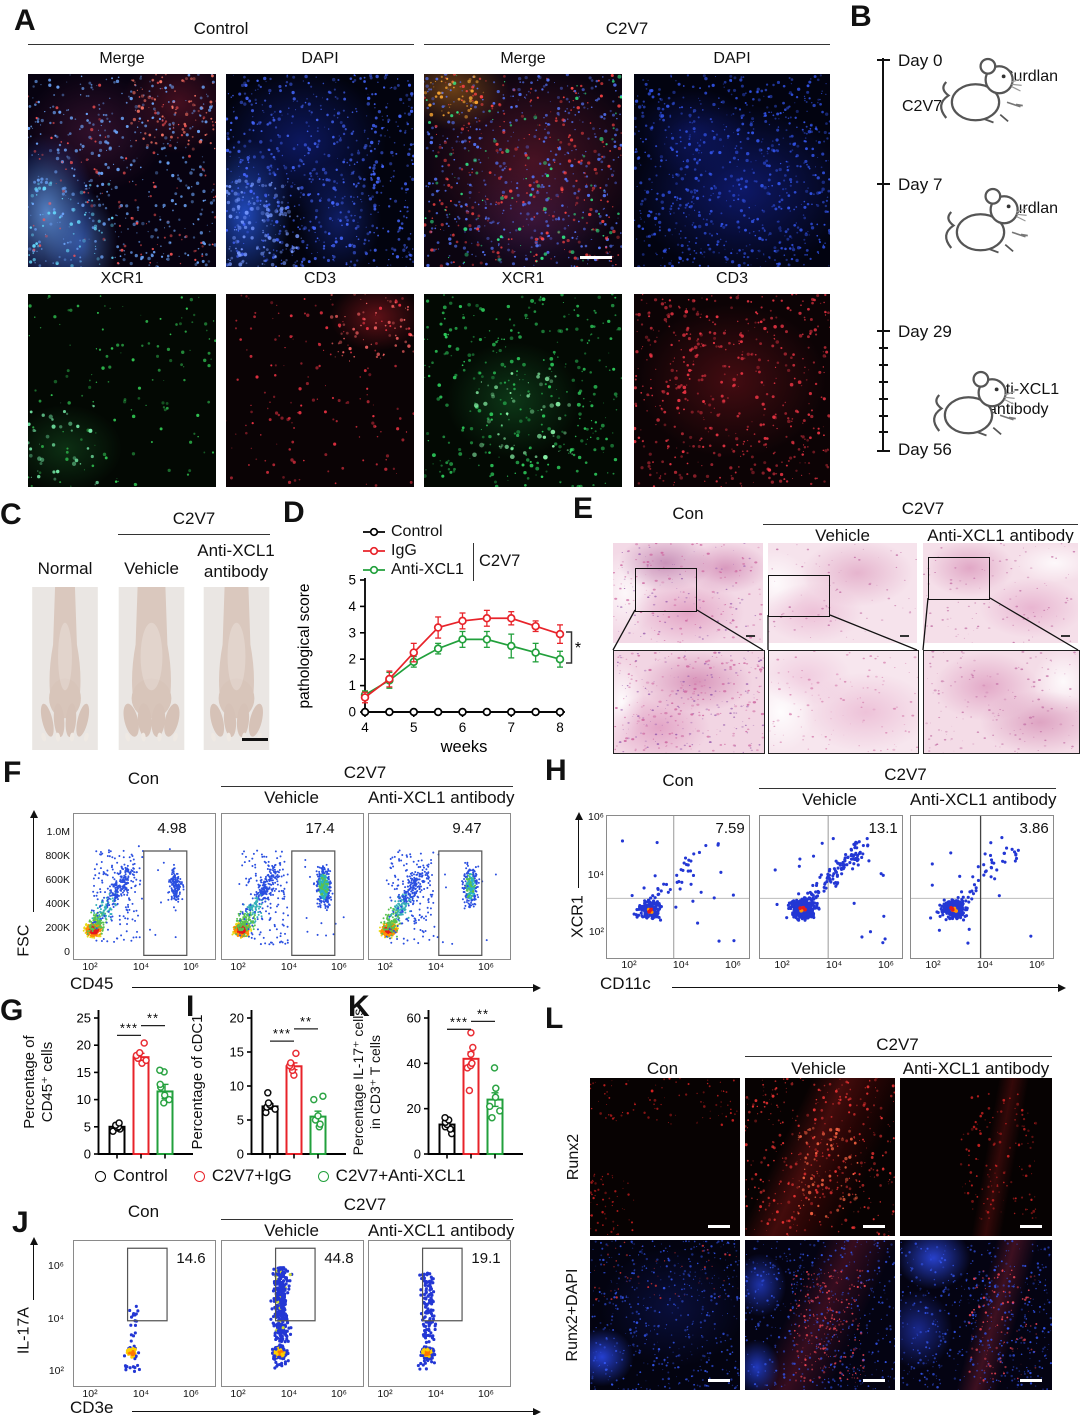 This screenshot has height=1415, width=1080. Describe the element at coordinates (65, 668) in the screenshot. I see `paw-photo-normal` at that location.